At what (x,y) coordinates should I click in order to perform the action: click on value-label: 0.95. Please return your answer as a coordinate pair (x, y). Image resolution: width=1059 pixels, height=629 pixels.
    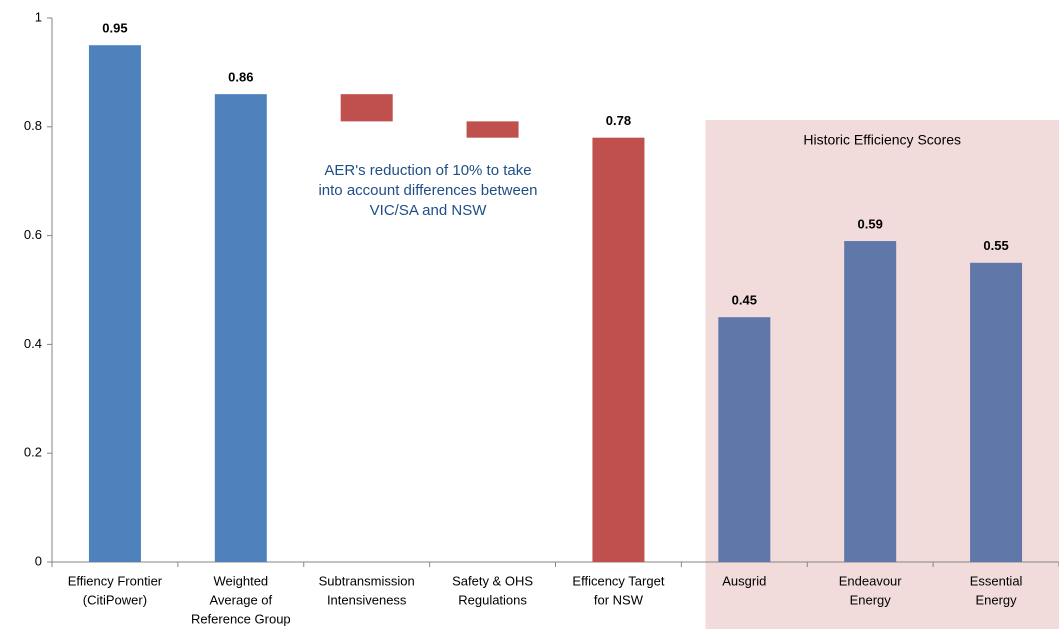
    Looking at the image, I should click on (114, 28).